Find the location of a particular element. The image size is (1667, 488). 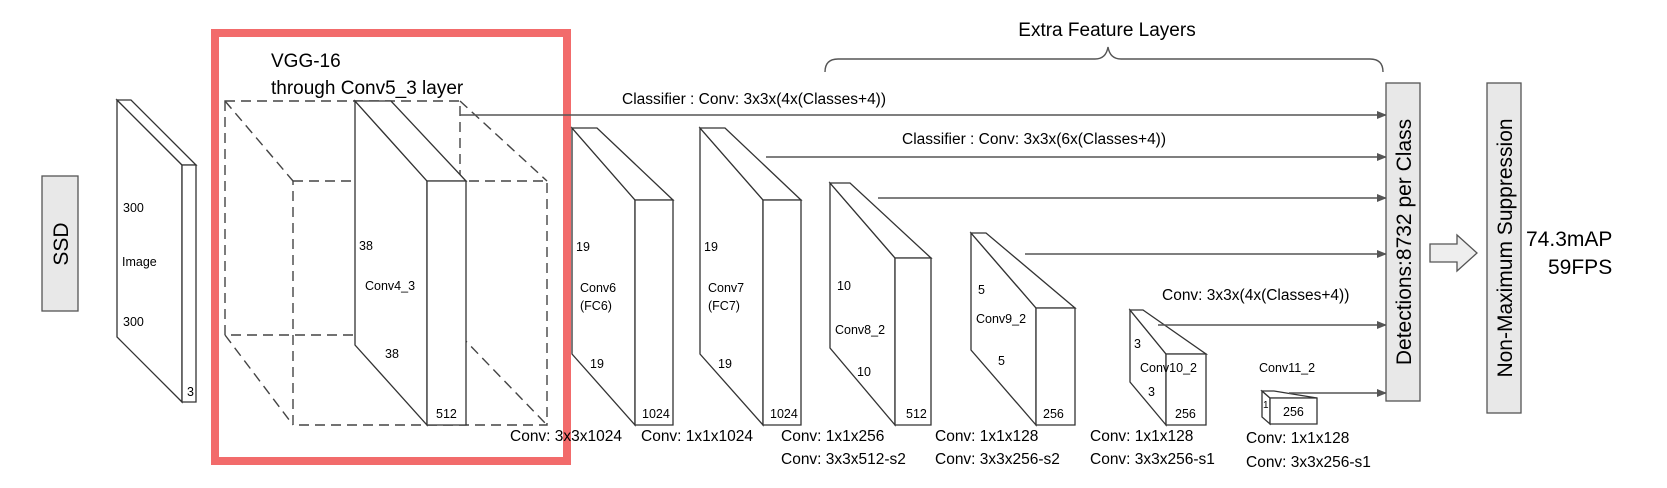

extra-layers-brace: Extra Feature Layers is located at coordinates (1104, 46).